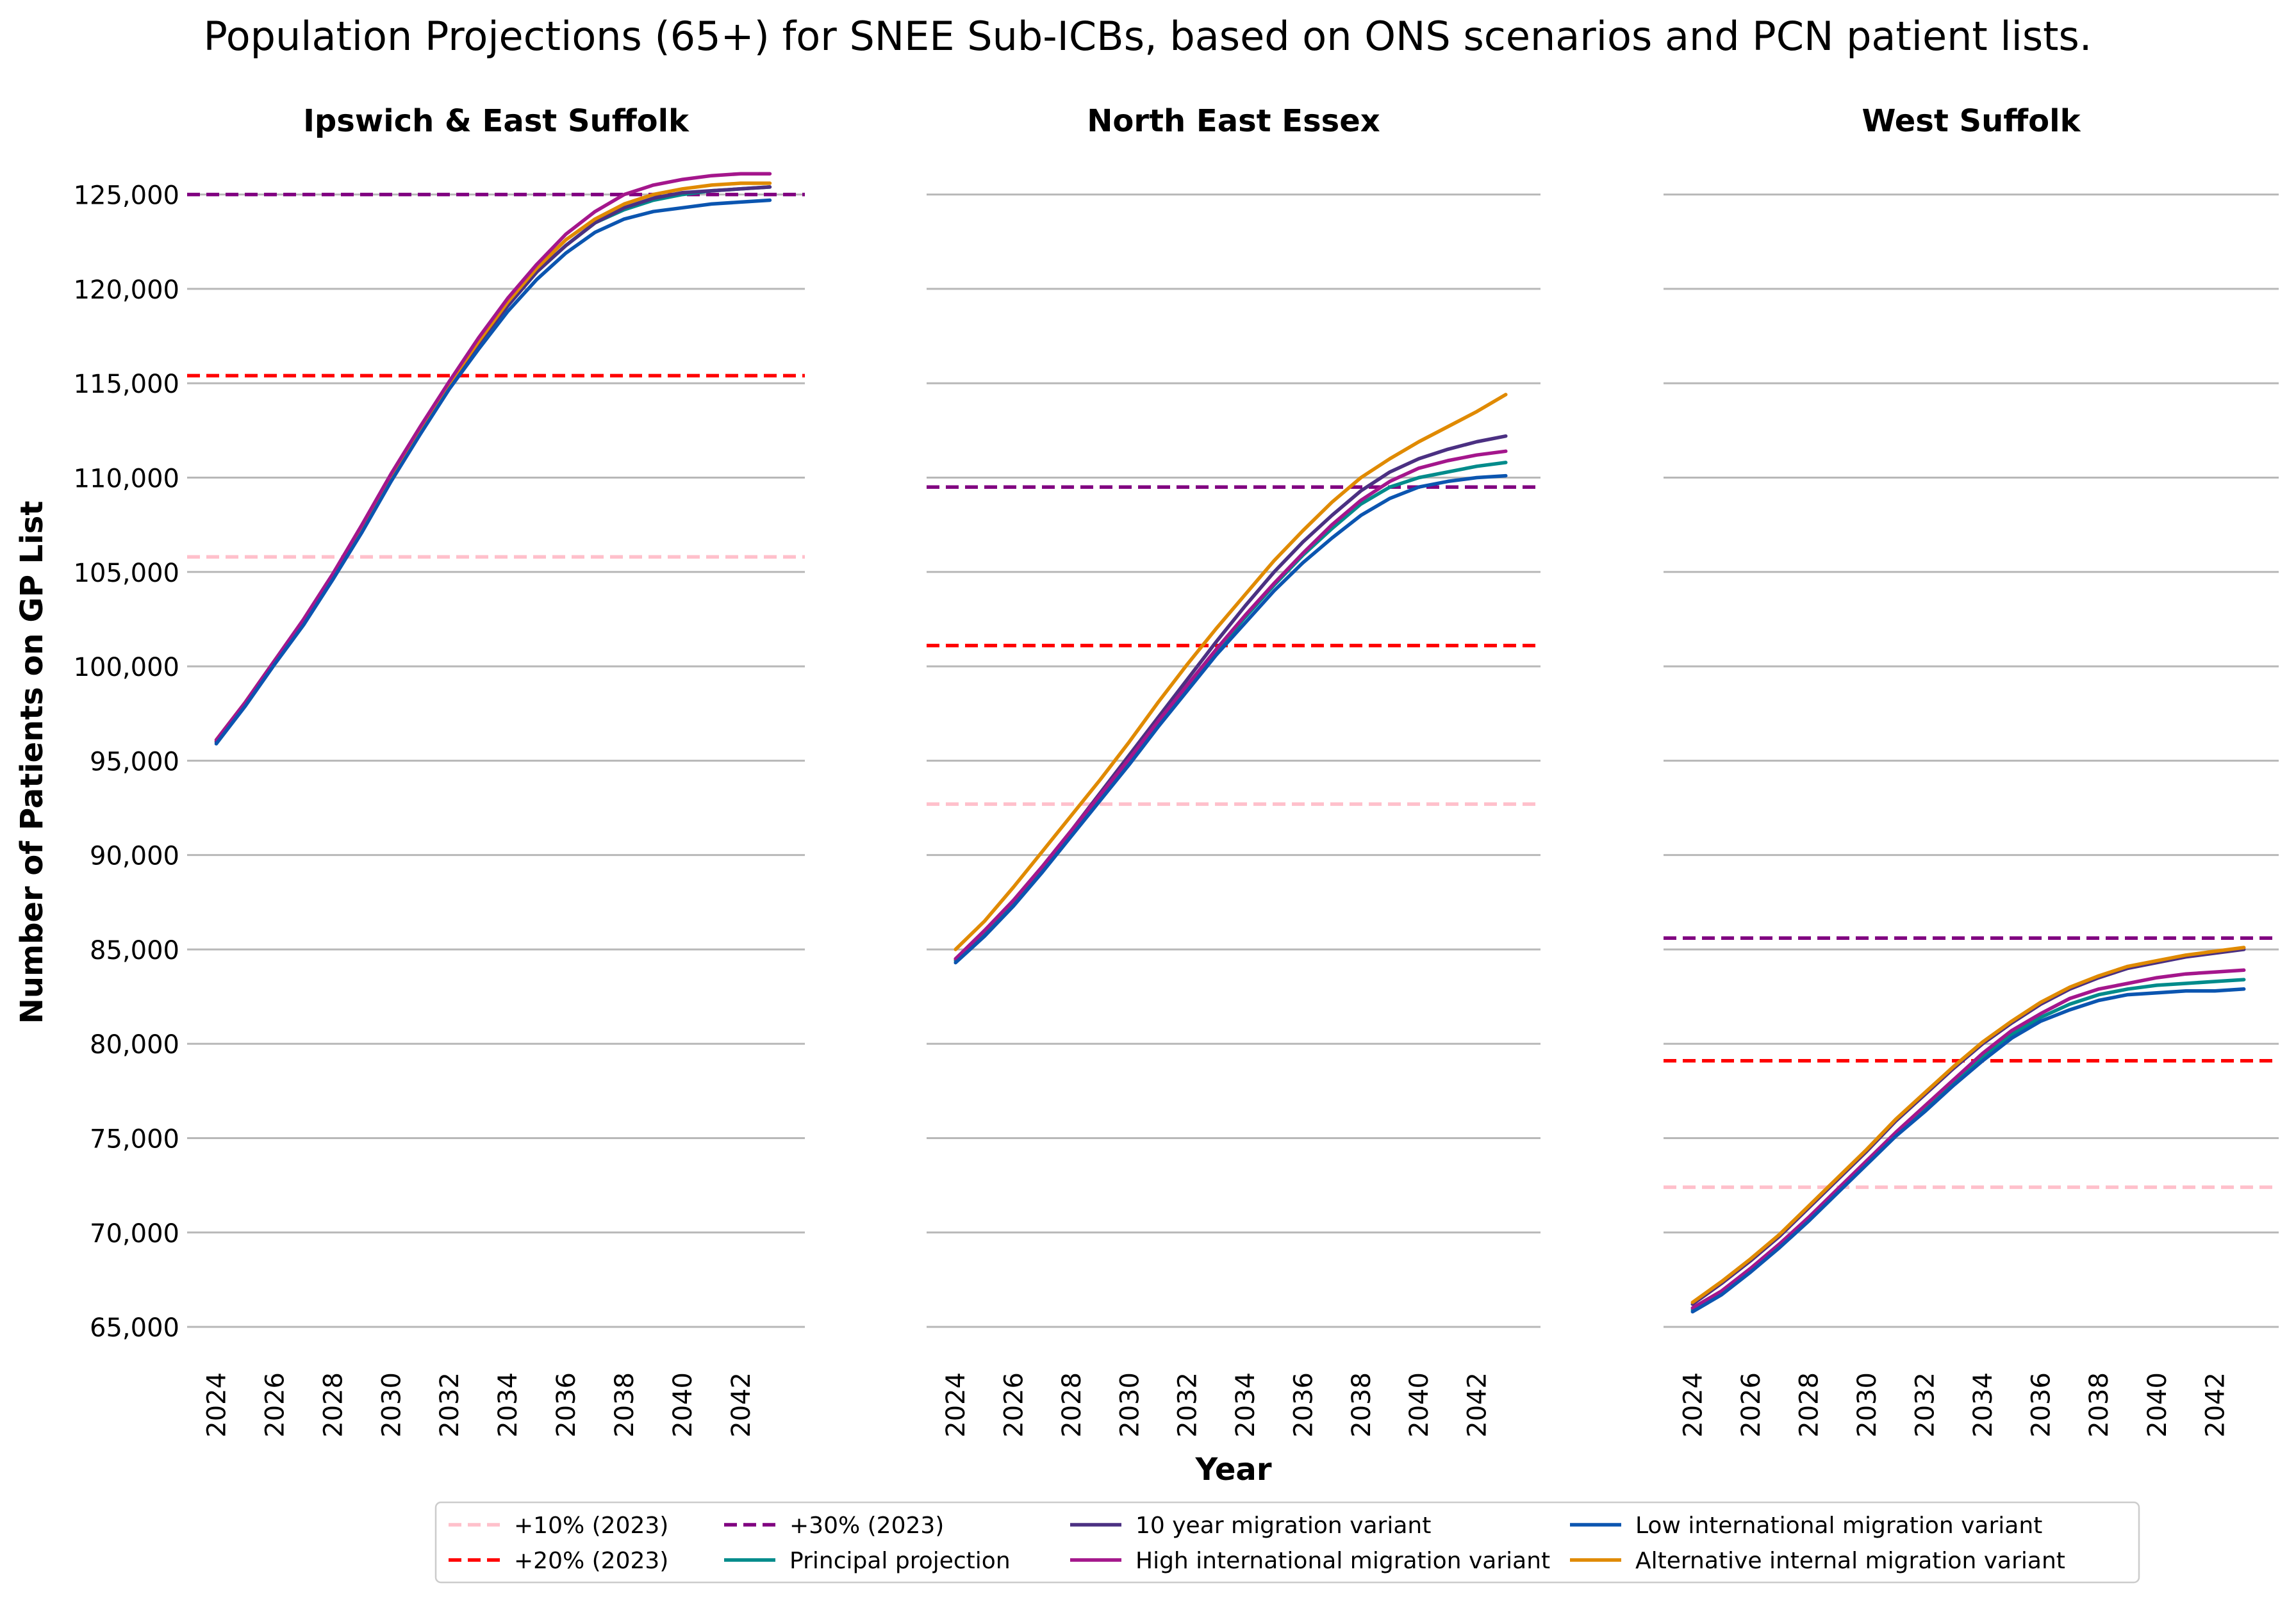 This screenshot has width=2296, height=1601. What do you see at coordinates (126, 196) in the screenshot?
I see `y-tick-label: 125,000` at bounding box center [126, 196].